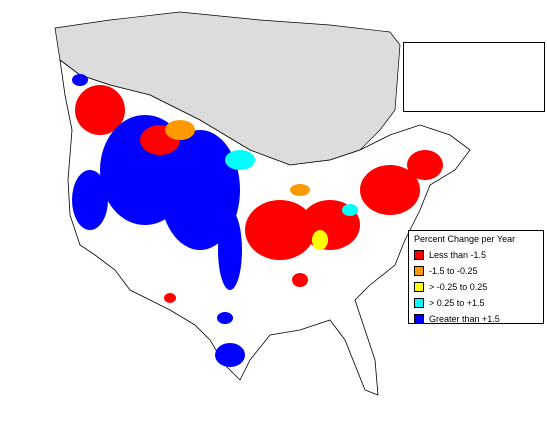  What do you see at coordinates (453, 271) in the screenshot?
I see `legend-label: -1.5 to -0.25` at bounding box center [453, 271].